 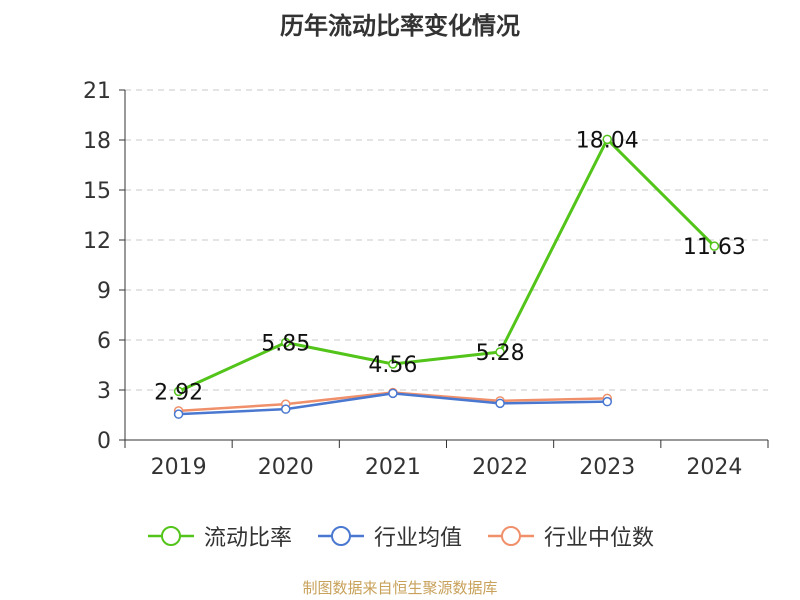 I want to click on y-tick-label: 21, so click(x=97, y=91).